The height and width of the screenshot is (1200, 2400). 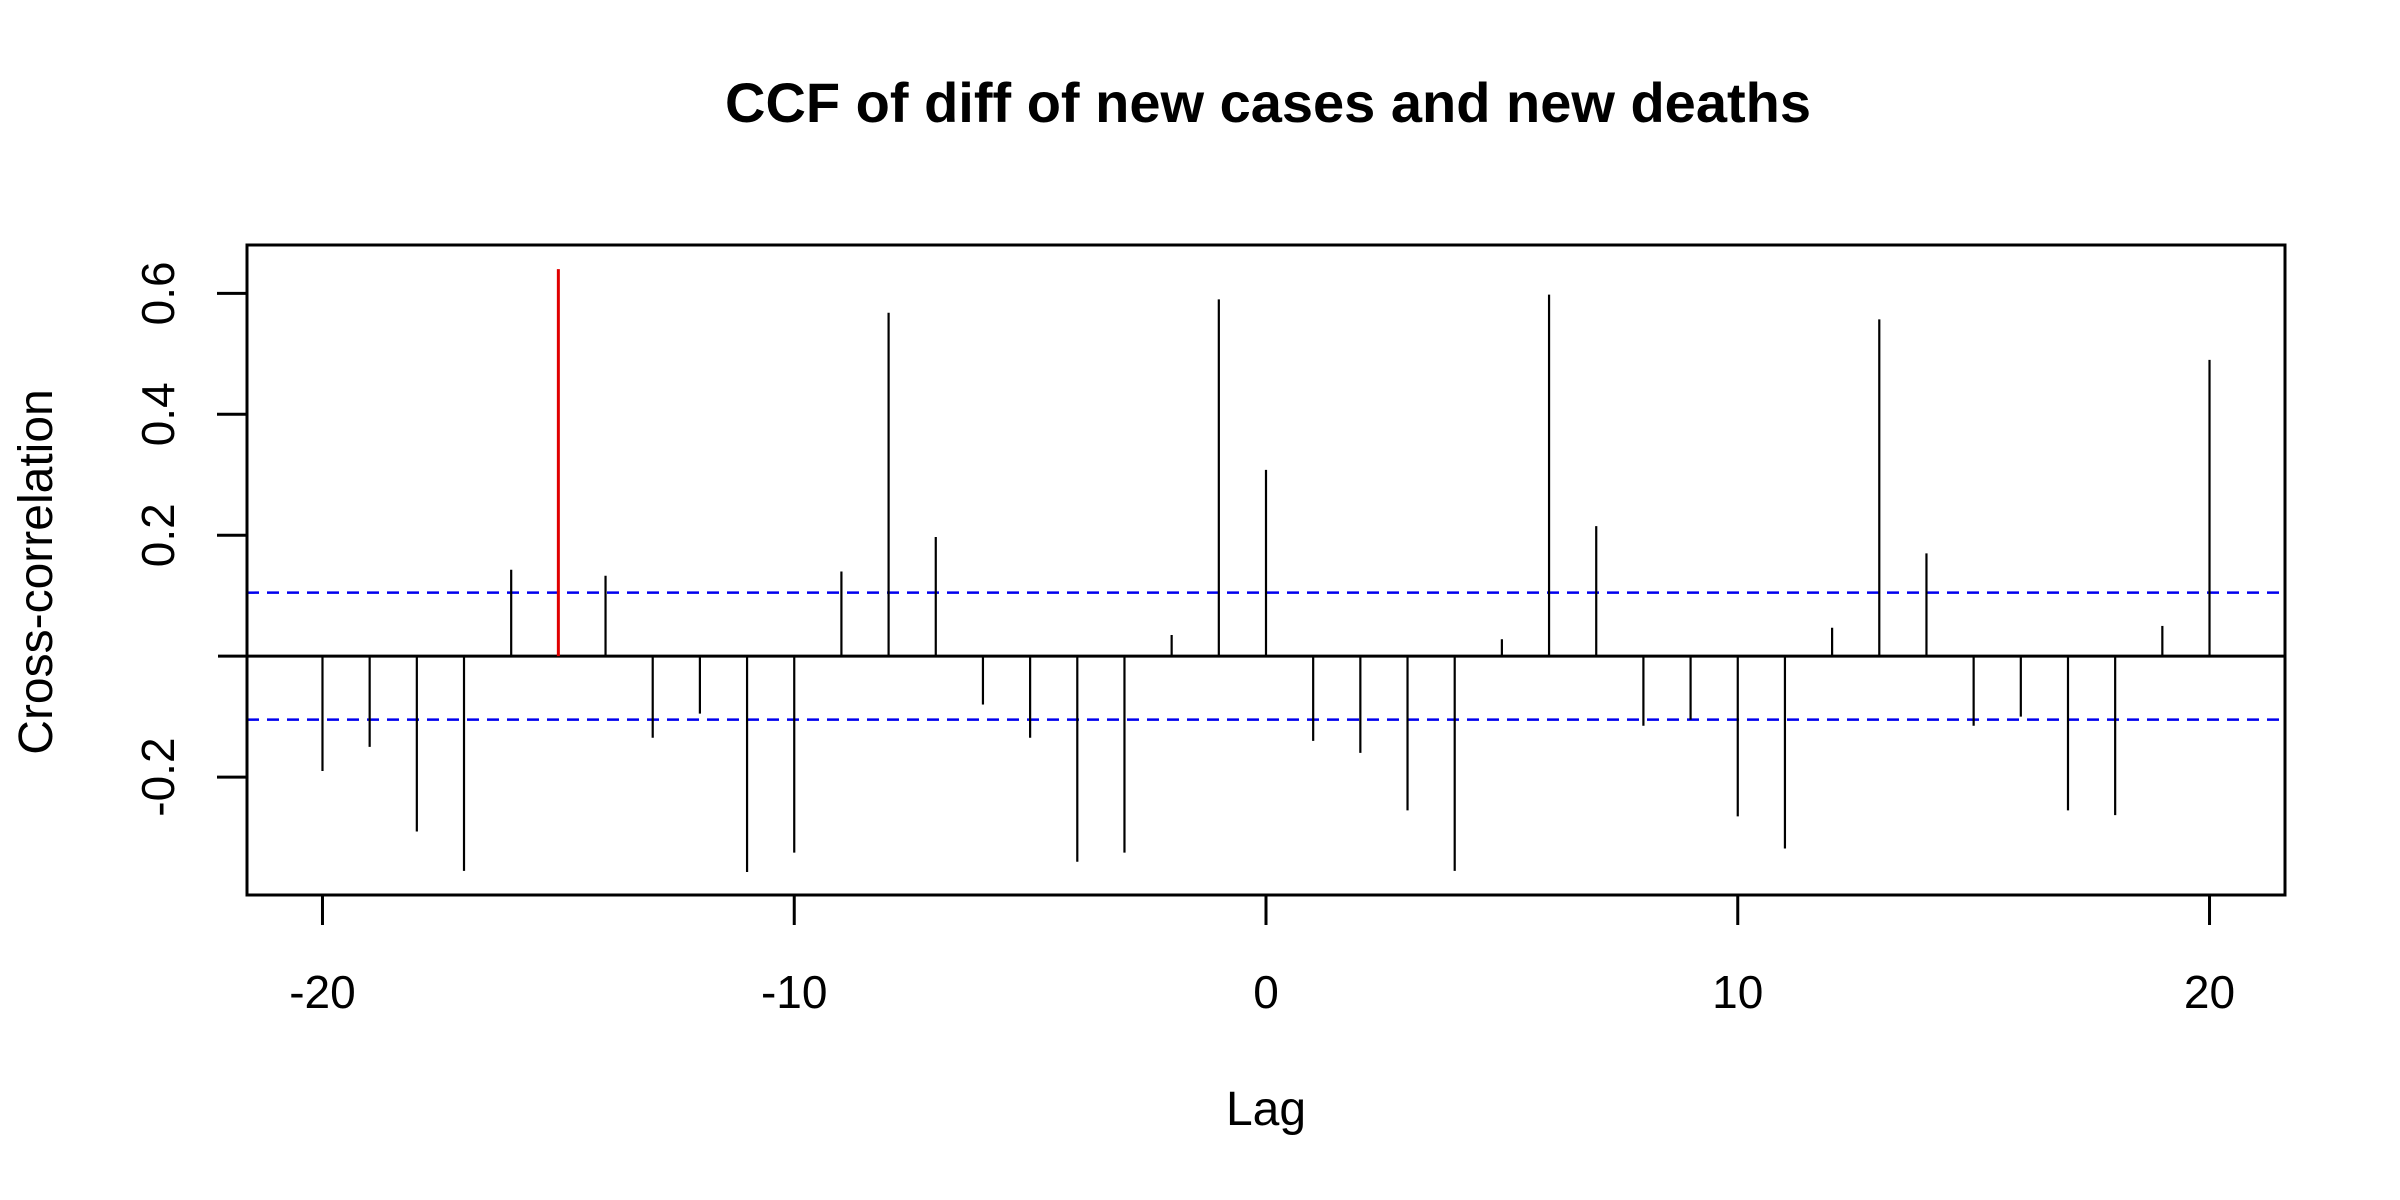 What do you see at coordinates (1268, 102) in the screenshot?
I see `chart-title: CCF of diff of new cases and new deaths` at bounding box center [1268, 102].